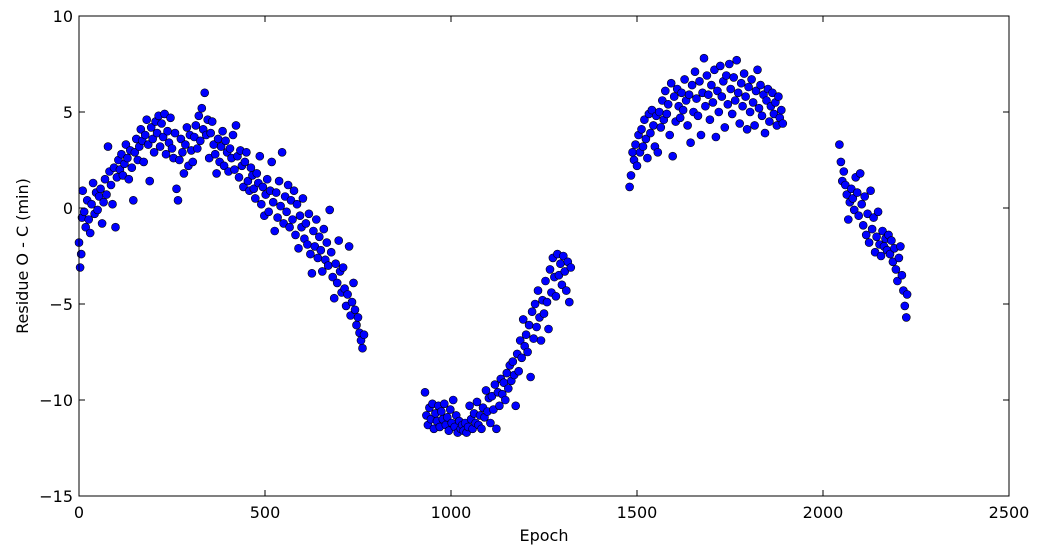 The width and height of the screenshot is (1044, 552). Describe the element at coordinates (56, 496) in the screenshot. I see `y-tick-label: −15` at that location.